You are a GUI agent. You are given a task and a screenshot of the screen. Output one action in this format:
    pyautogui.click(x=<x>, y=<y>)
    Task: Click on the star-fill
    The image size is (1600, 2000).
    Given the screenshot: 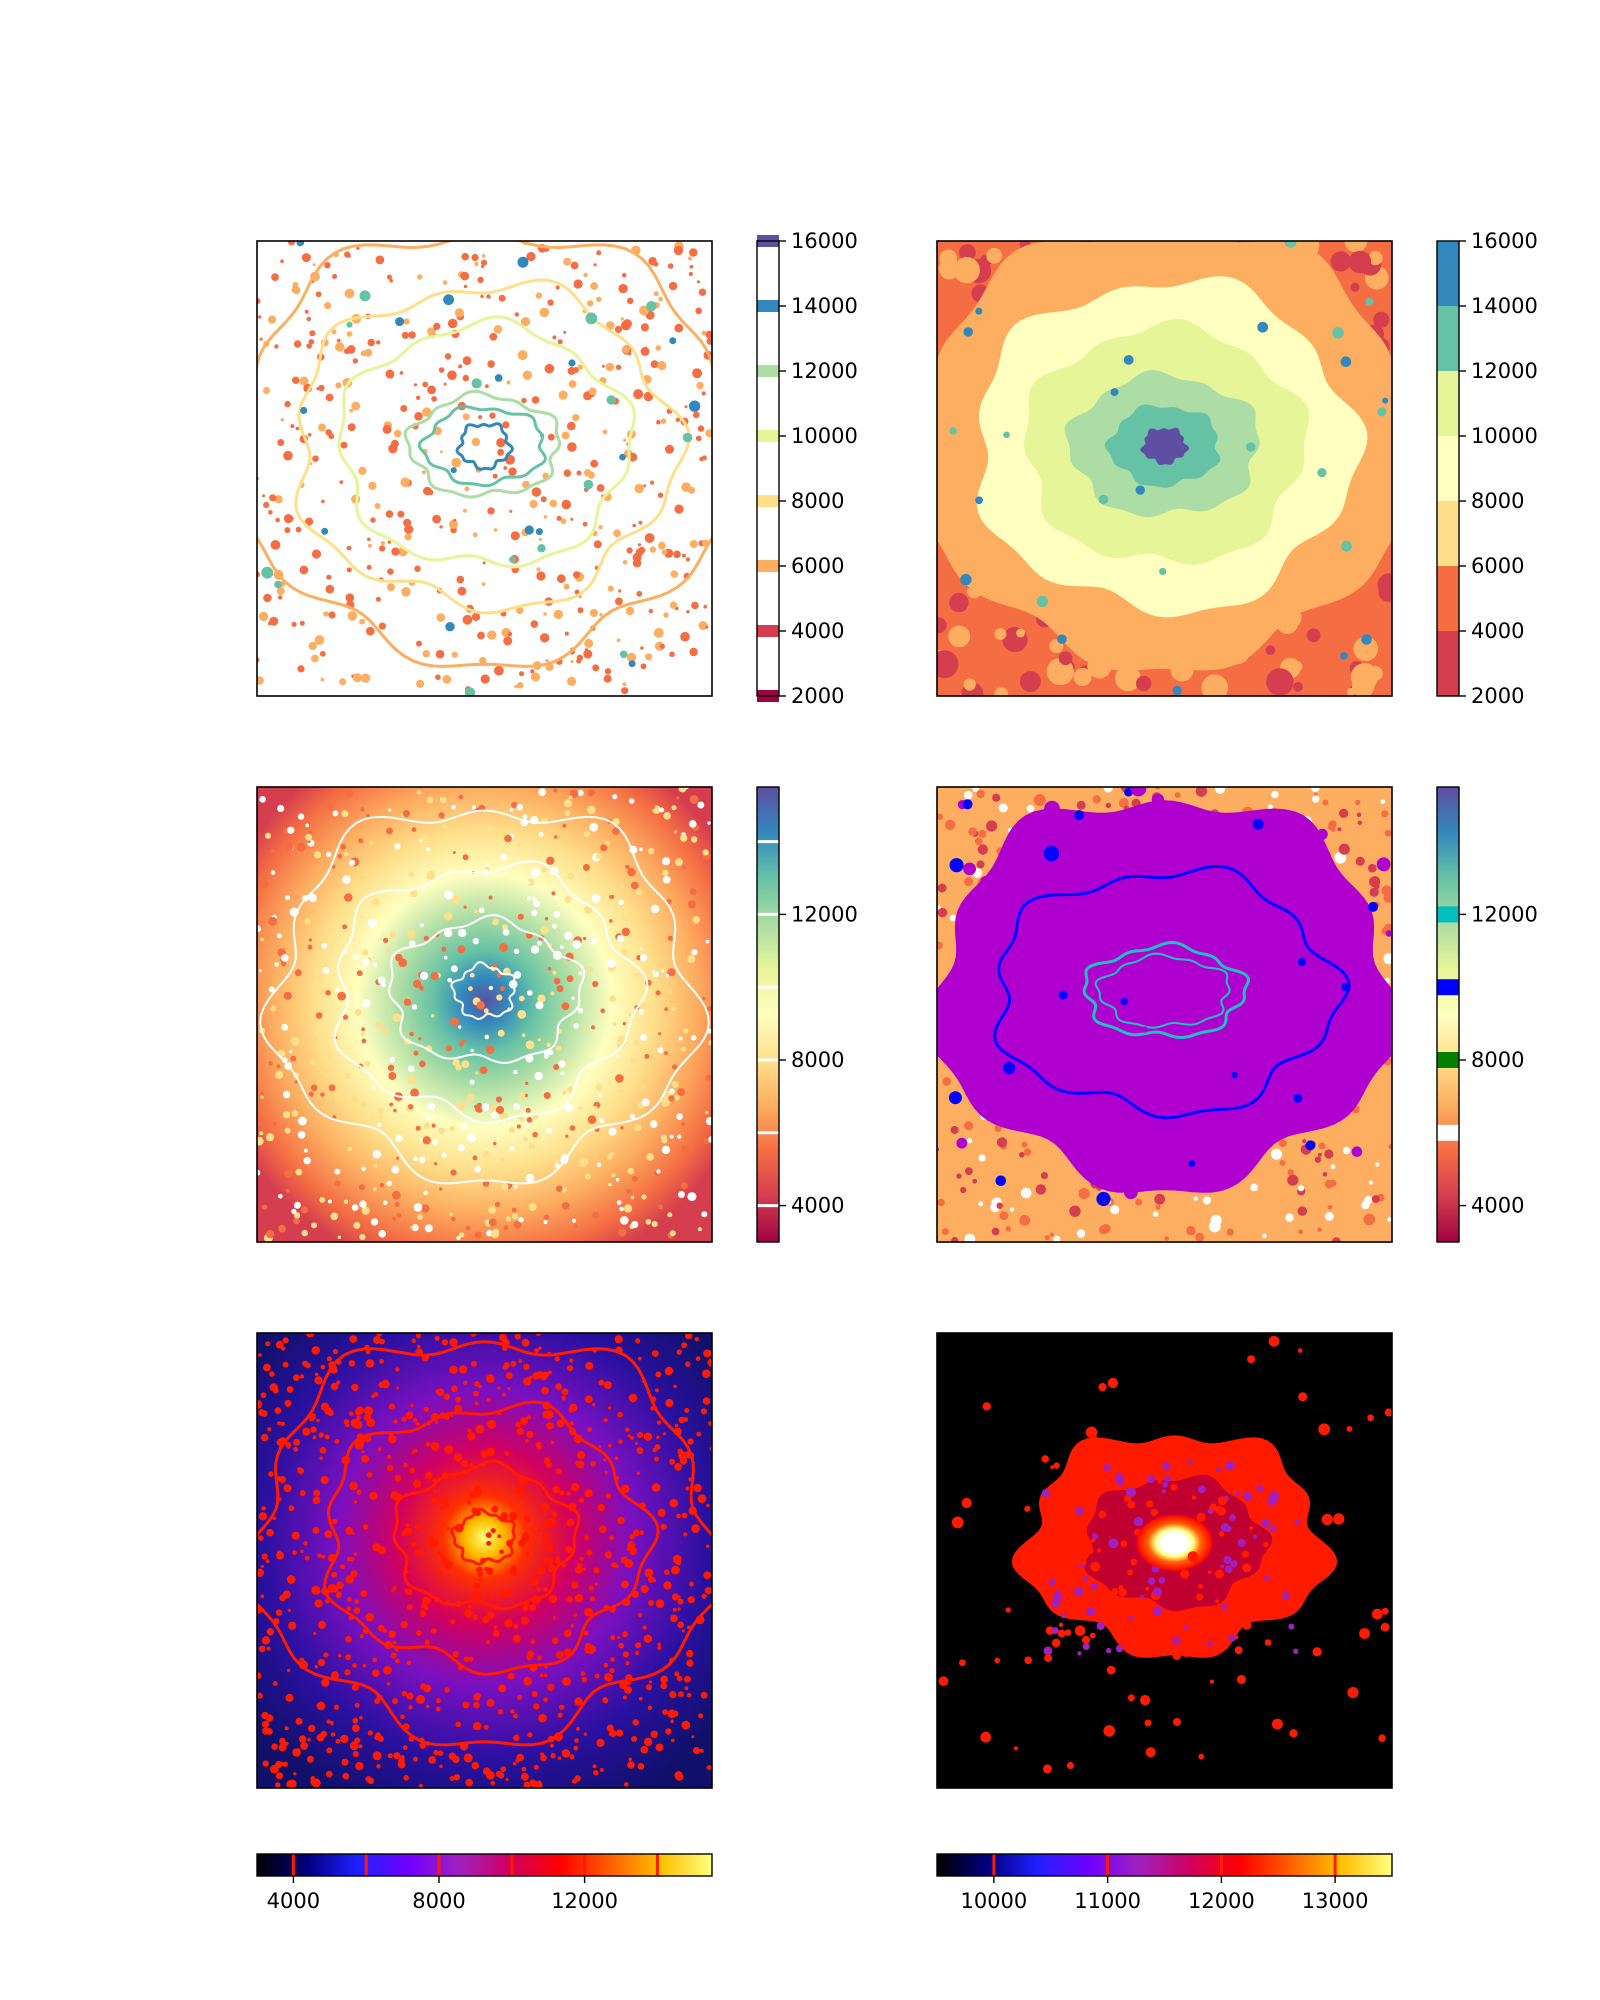 What is the action you would take?
    pyautogui.click(x=1251, y=447)
    